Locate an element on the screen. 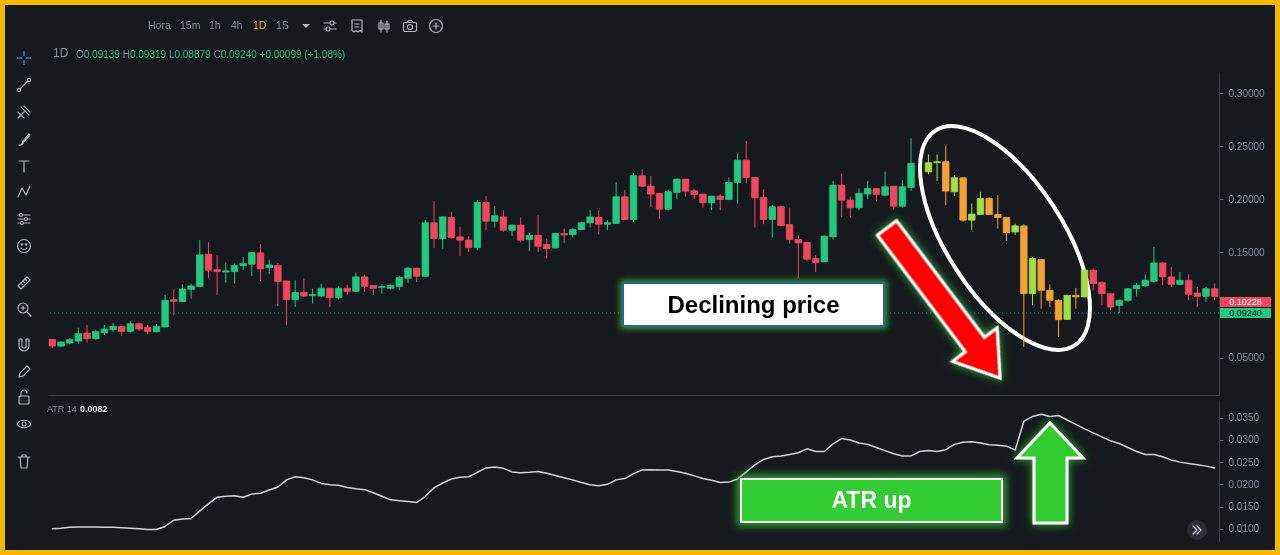 The image size is (1280, 555). y-tick-label: 0.0300 is located at coordinates (1244, 440).